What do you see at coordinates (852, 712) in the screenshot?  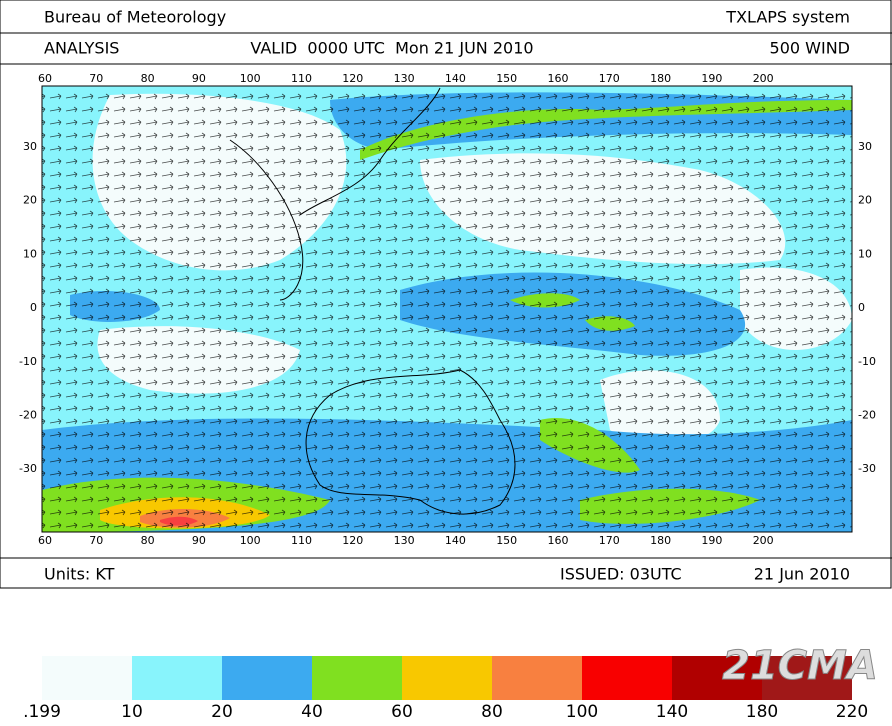 I see `legend-label: 220` at bounding box center [852, 712].